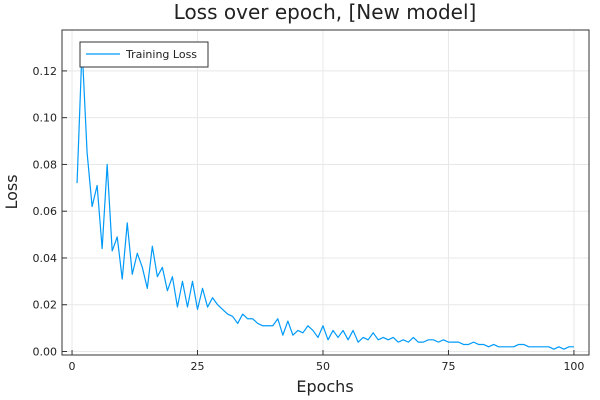 This screenshot has height=400, width=600. I want to click on y-tick-label: 0.00, so click(45, 351).